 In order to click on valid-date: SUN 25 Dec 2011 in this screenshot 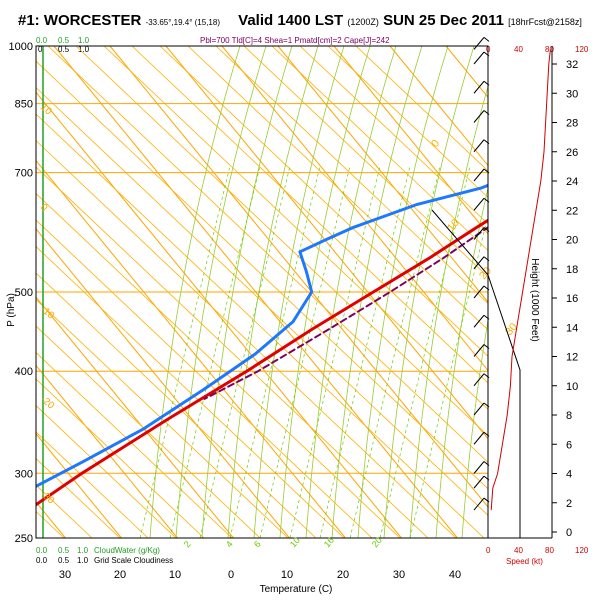, I will do `click(443, 20)`.